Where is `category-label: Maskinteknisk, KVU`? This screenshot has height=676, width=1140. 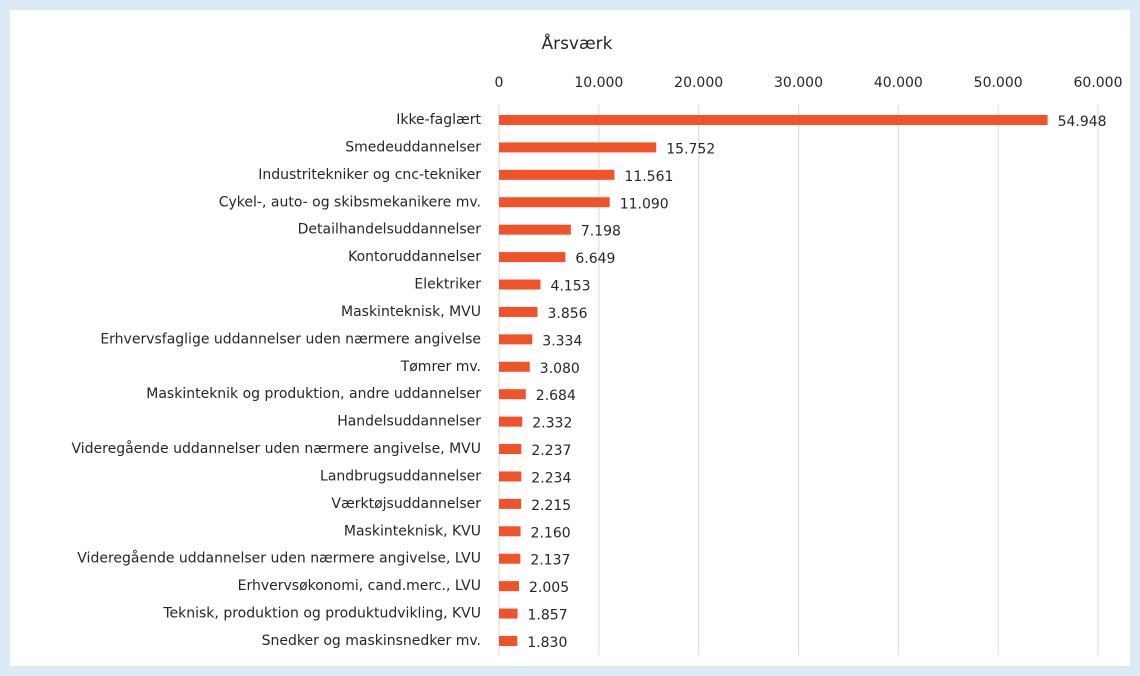
category-label: Maskinteknisk, KVU is located at coordinates (412, 531).